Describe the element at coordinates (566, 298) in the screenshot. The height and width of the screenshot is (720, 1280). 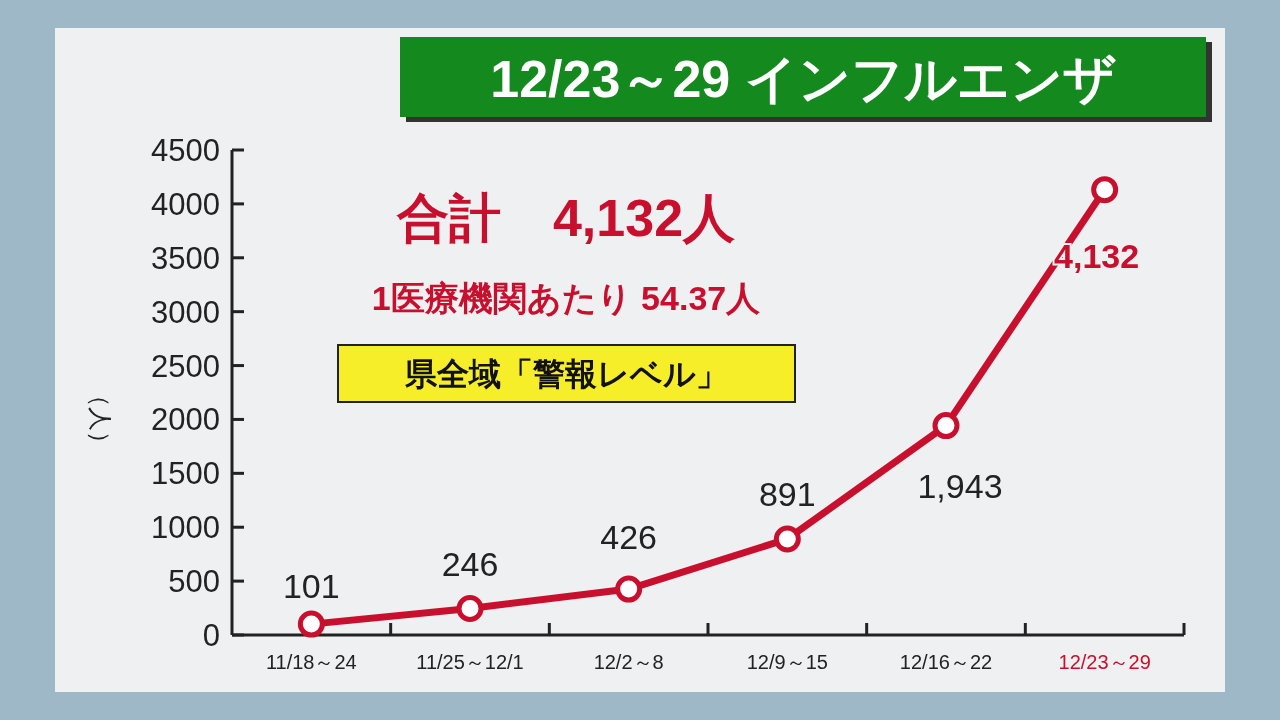
I see `annotation: 1医療機関あたり 54.37人` at that location.